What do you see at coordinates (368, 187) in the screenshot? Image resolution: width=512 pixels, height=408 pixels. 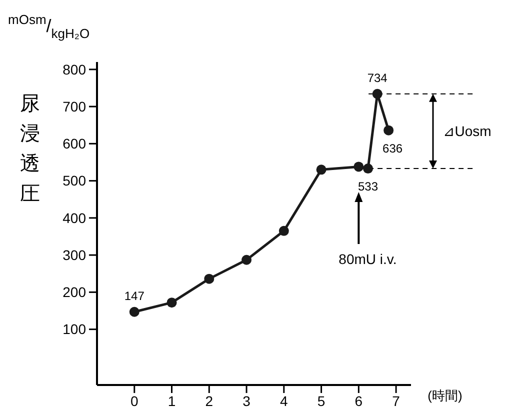 I see `data-label: 533` at bounding box center [368, 187].